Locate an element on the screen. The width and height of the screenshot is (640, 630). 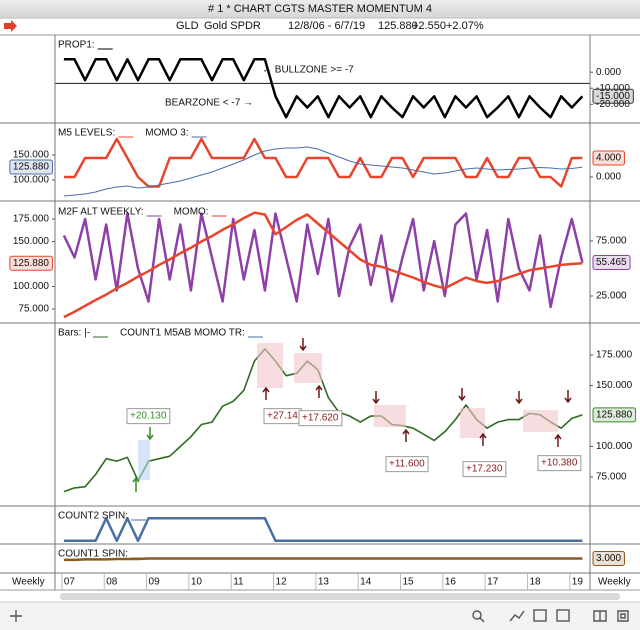
x-tick-label: 19 is located at coordinates (578, 582).